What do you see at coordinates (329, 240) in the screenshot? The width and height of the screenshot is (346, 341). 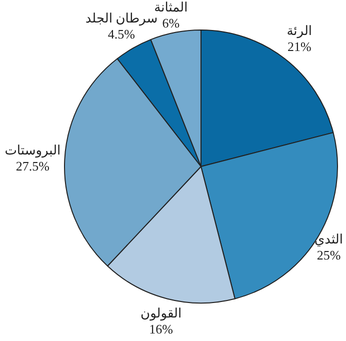 I see `slice-label: الثدي` at bounding box center [329, 240].